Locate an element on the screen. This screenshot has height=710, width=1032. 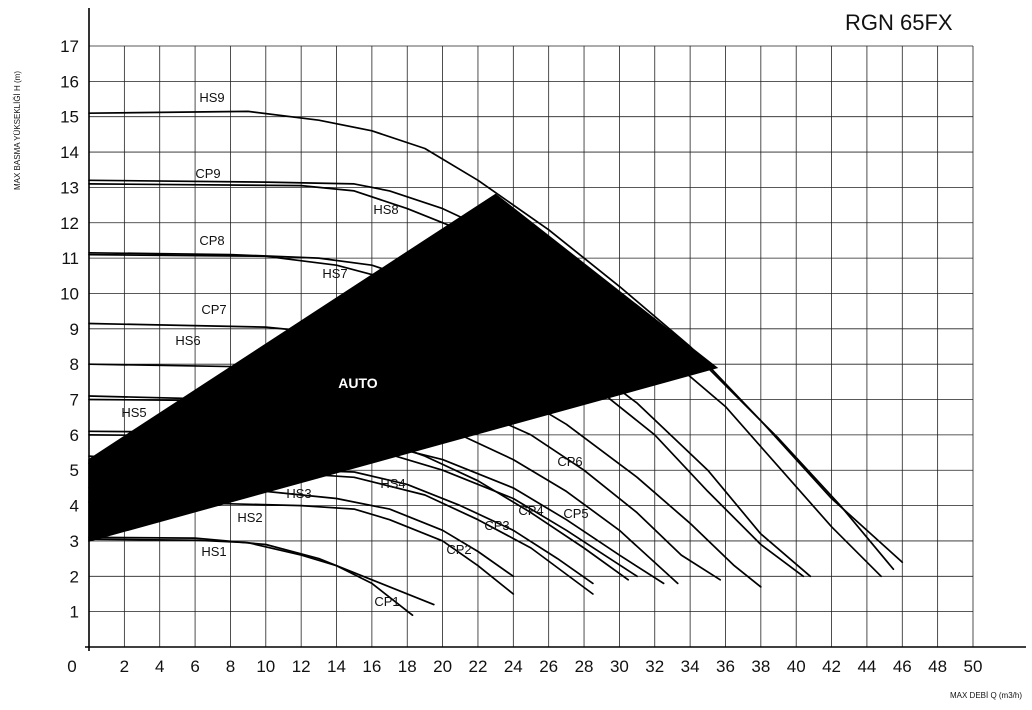
chart-title: RGN 65FX is located at coordinates (899, 22).